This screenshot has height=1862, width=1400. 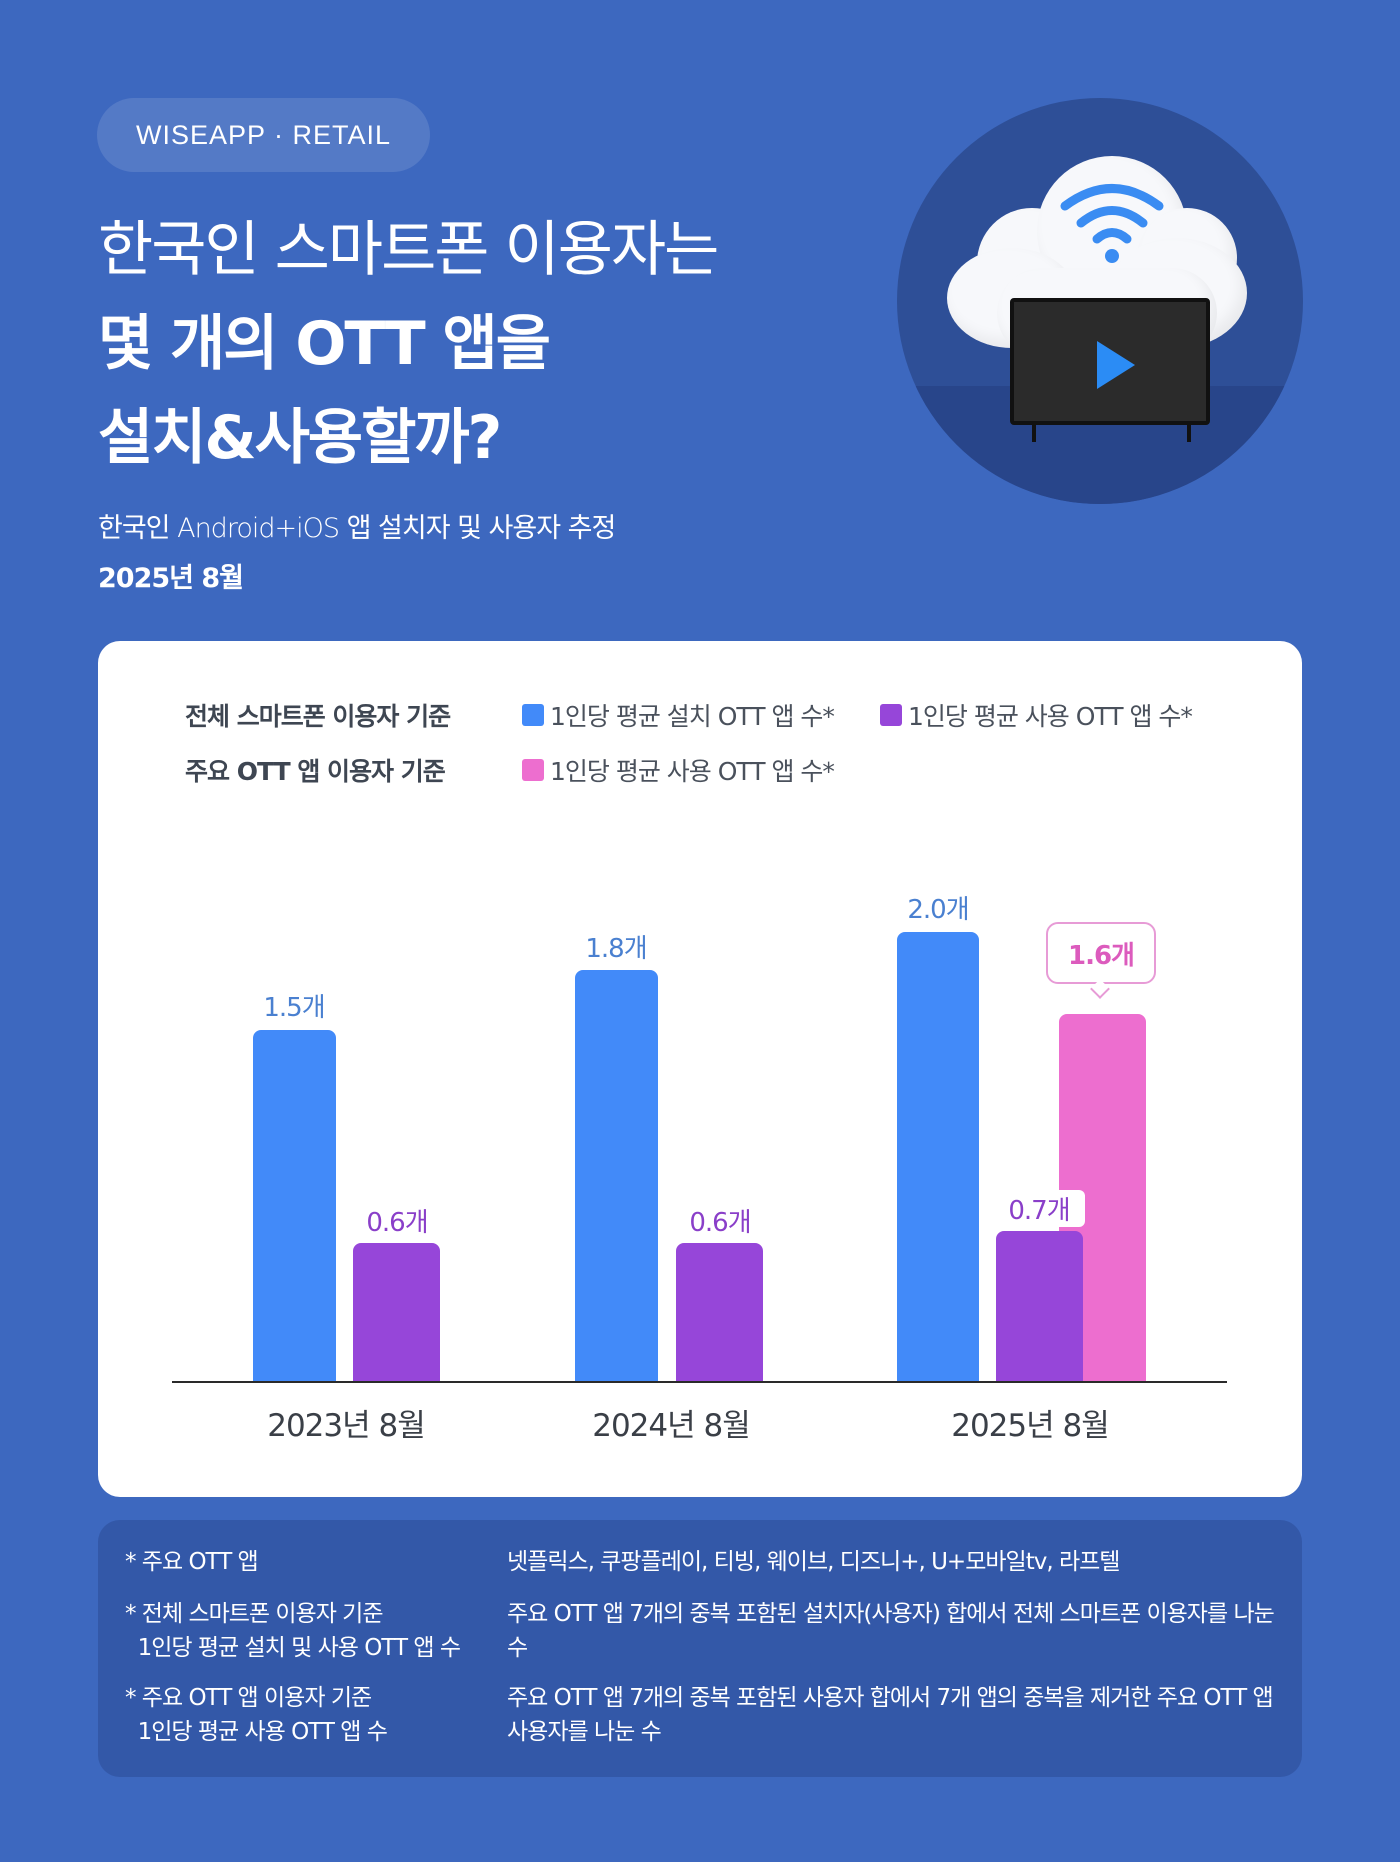 What do you see at coordinates (300, 438) in the screenshot?
I see `page-title-line-3: 설치&사용할까?` at bounding box center [300, 438].